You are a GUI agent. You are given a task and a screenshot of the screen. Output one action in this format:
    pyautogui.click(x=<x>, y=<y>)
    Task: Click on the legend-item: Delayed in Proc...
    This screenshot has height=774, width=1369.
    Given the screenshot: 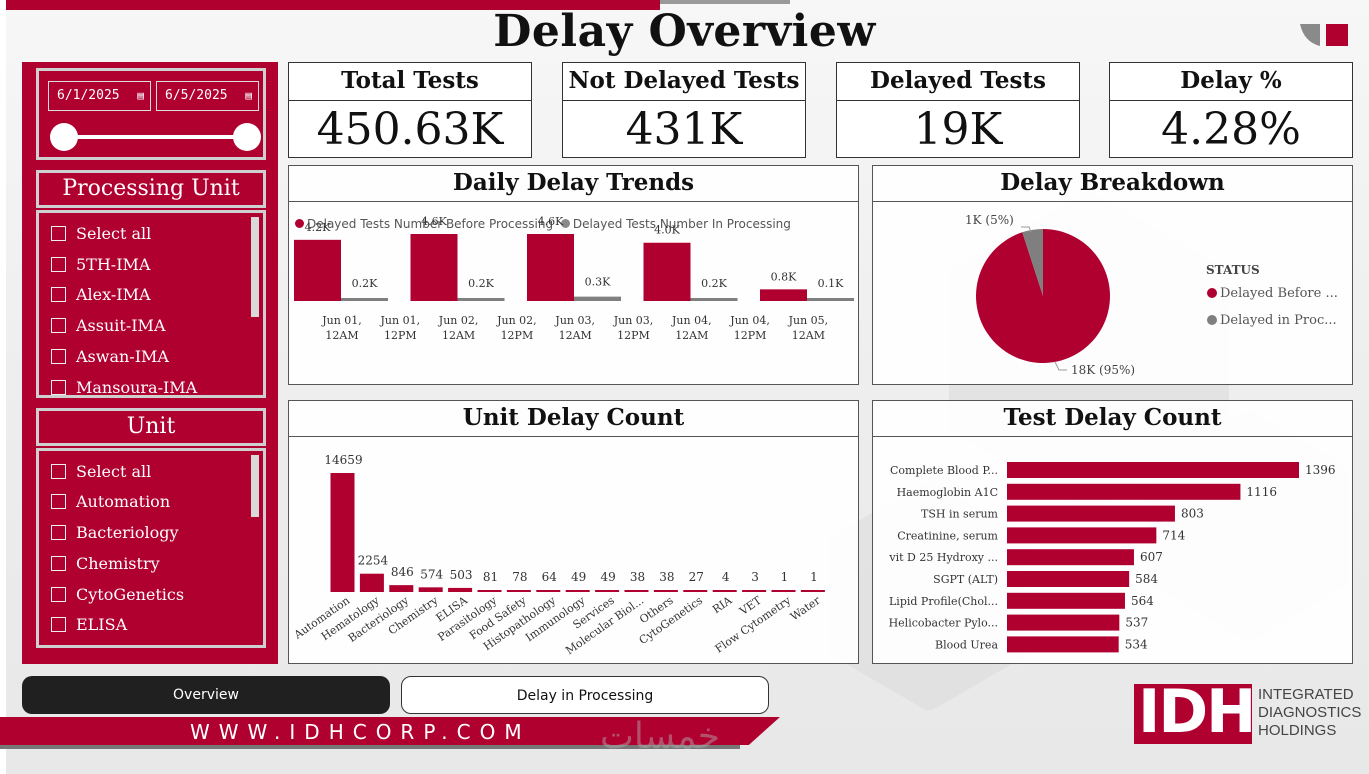 What is the action you would take?
    pyautogui.click(x=1278, y=320)
    